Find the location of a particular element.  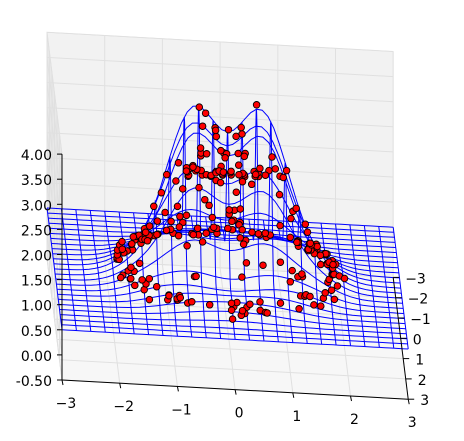

z-tick-label: 2.50 is located at coordinates (36, 231).